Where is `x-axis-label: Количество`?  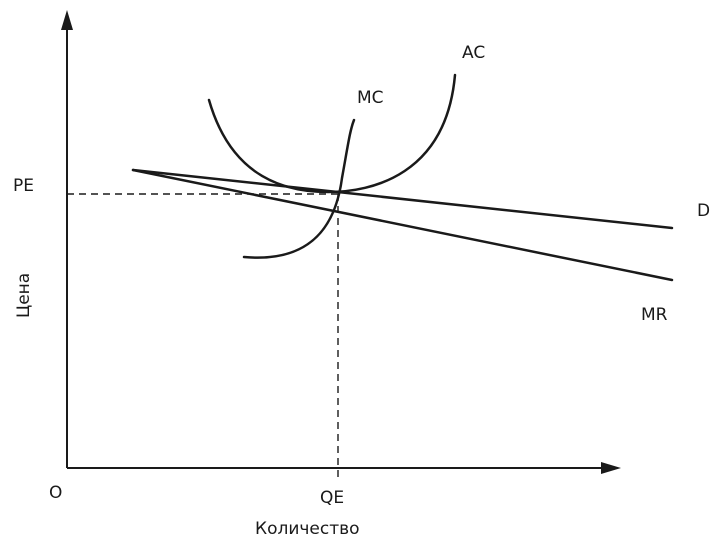 x-axis-label: Количество is located at coordinates (307, 528).